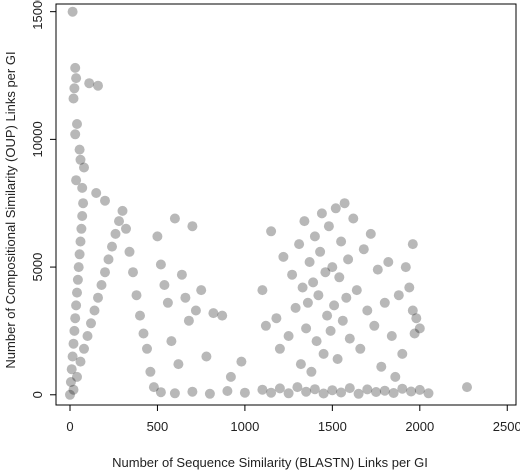  I want to click on y-tick-label: 5000, so click(37, 267).